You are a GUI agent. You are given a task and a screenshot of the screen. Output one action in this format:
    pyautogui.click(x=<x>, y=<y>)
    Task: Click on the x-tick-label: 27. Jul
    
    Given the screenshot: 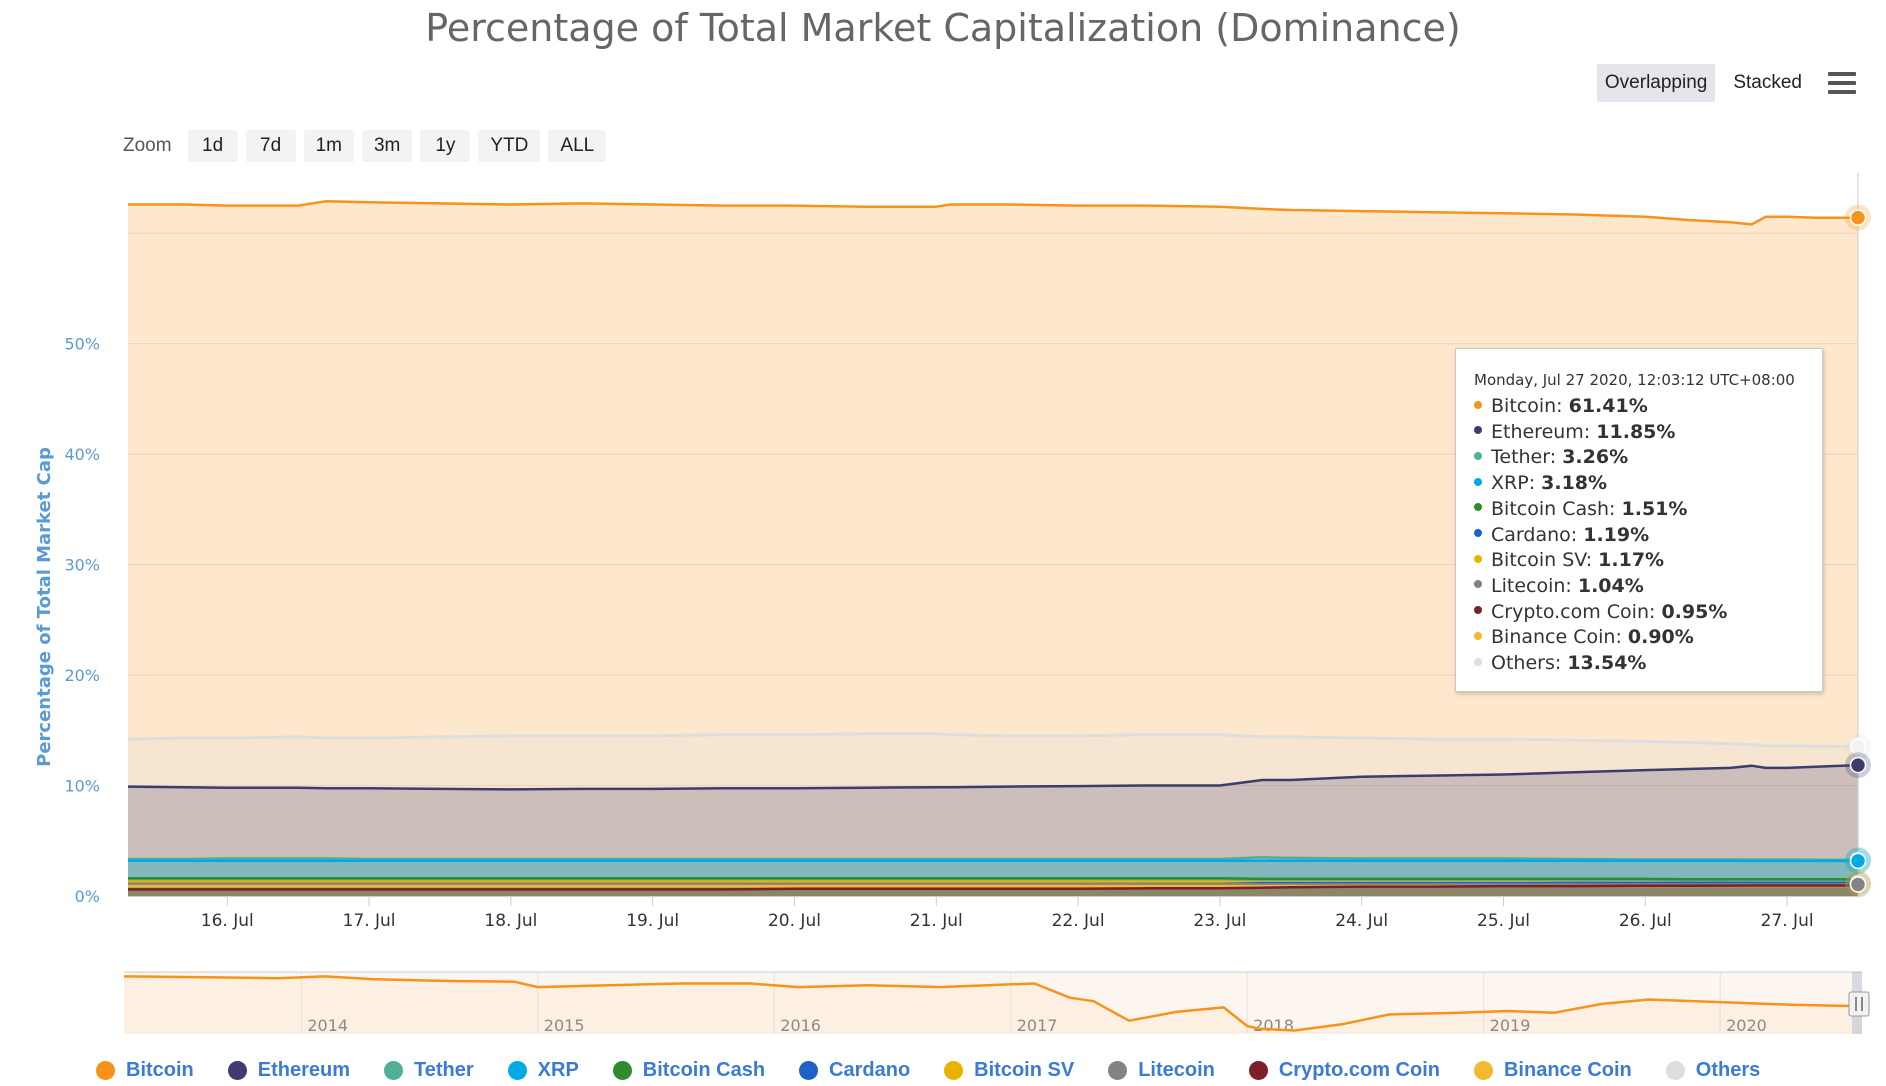 What is the action you would take?
    pyautogui.click(x=1787, y=921)
    